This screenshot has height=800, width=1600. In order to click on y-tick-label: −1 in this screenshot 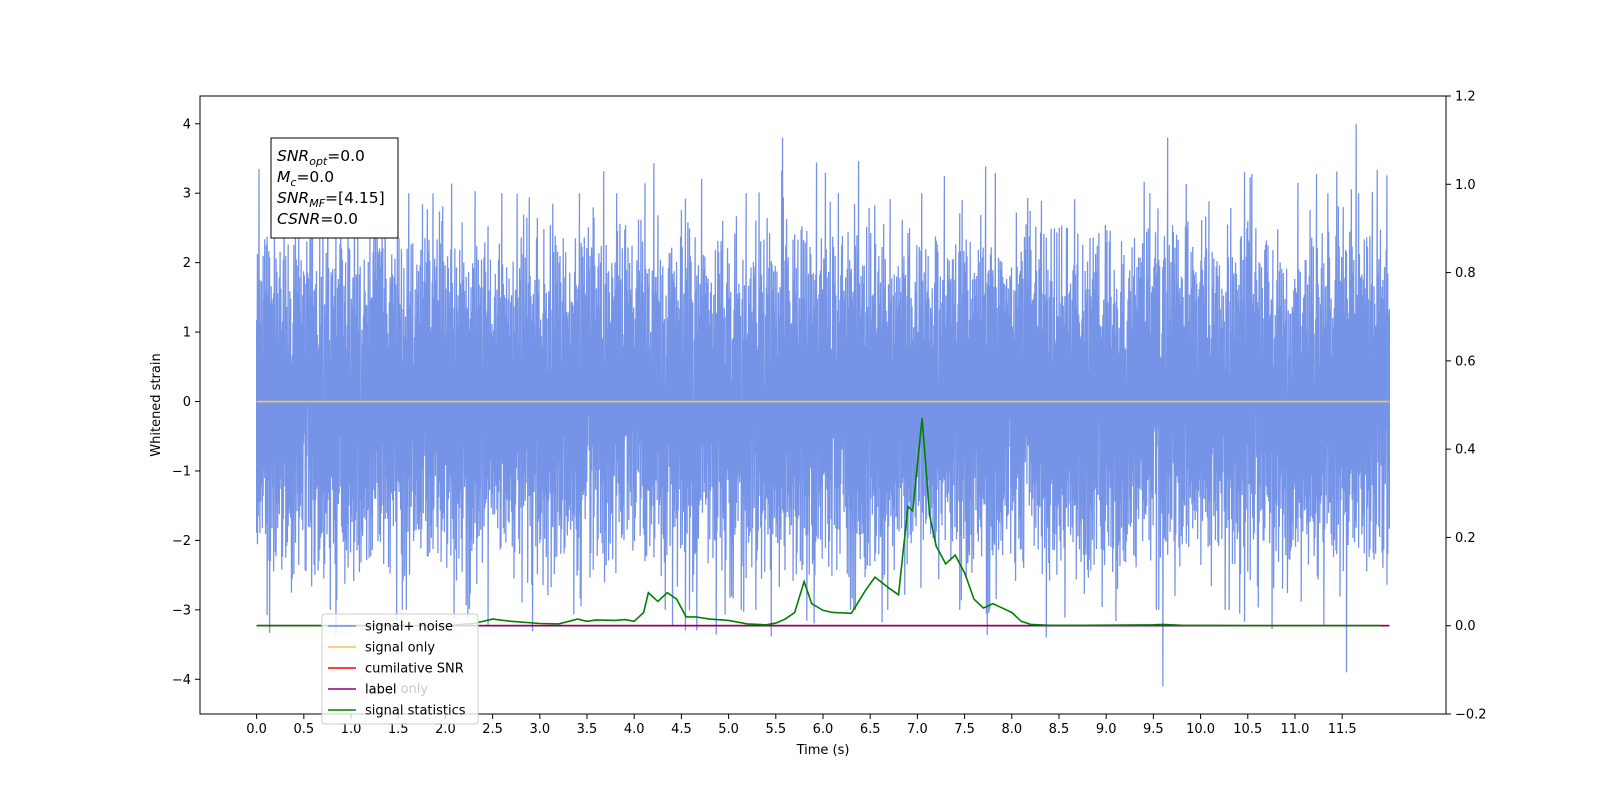, I will do `click(181, 471)`.